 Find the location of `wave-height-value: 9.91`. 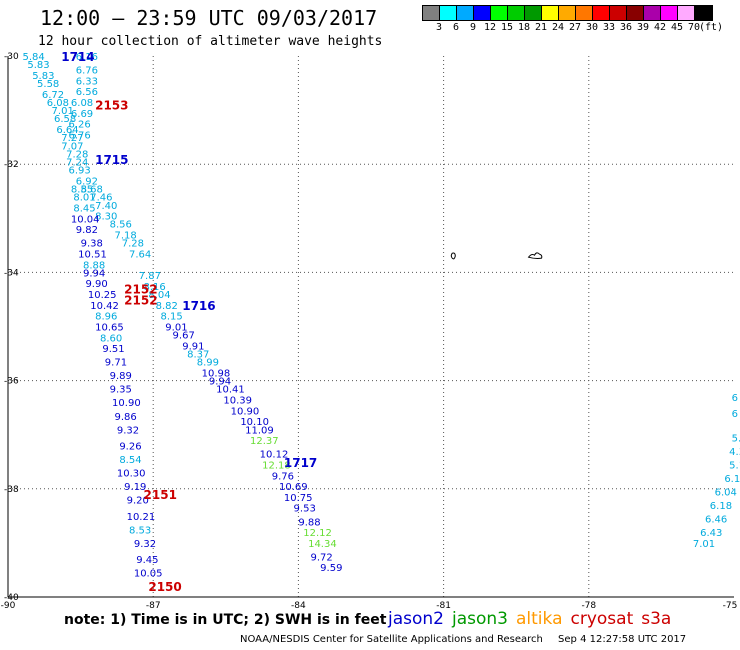

wave-height-value: 9.91 is located at coordinates (193, 346).